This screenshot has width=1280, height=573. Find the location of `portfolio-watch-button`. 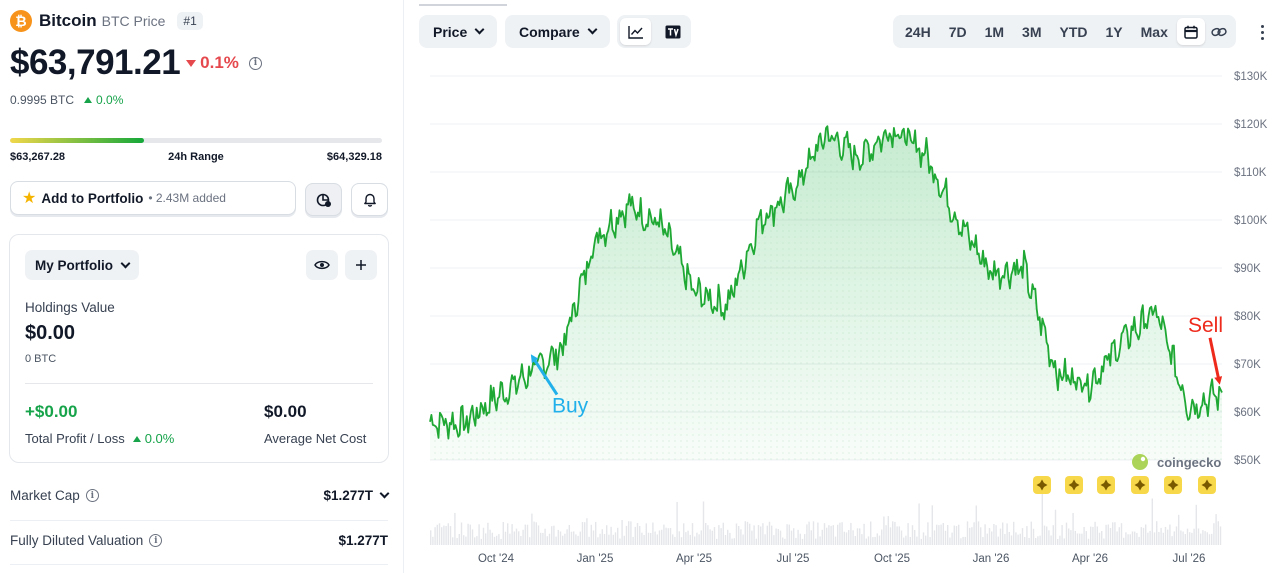

portfolio-watch-button is located at coordinates (323, 199).